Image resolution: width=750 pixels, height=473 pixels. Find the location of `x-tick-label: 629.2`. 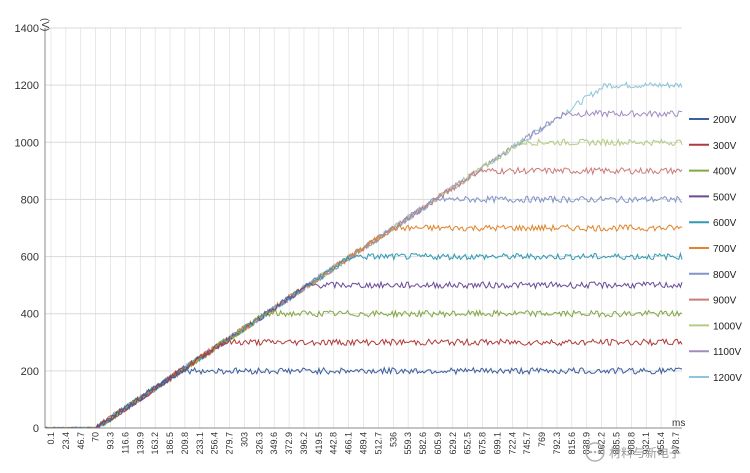

x-tick-label: 629.2 is located at coordinates (453, 443).